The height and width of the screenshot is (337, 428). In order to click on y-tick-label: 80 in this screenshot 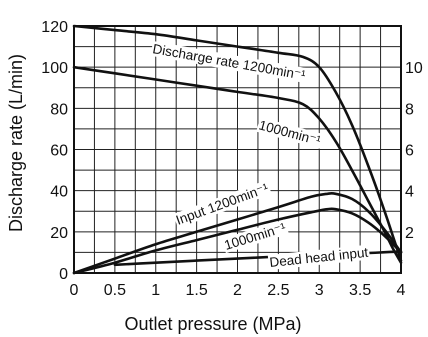, I will do `click(59, 109)`.